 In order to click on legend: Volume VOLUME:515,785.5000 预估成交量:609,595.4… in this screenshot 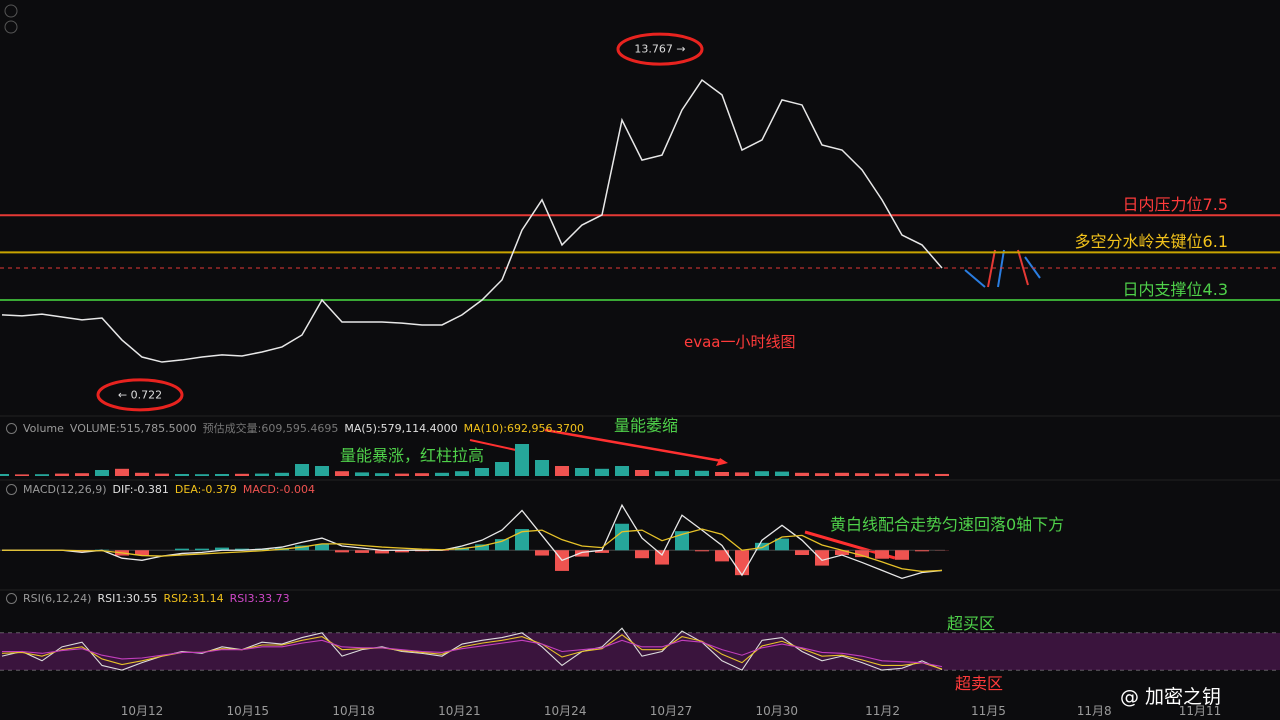, I will do `click(295, 428)`.